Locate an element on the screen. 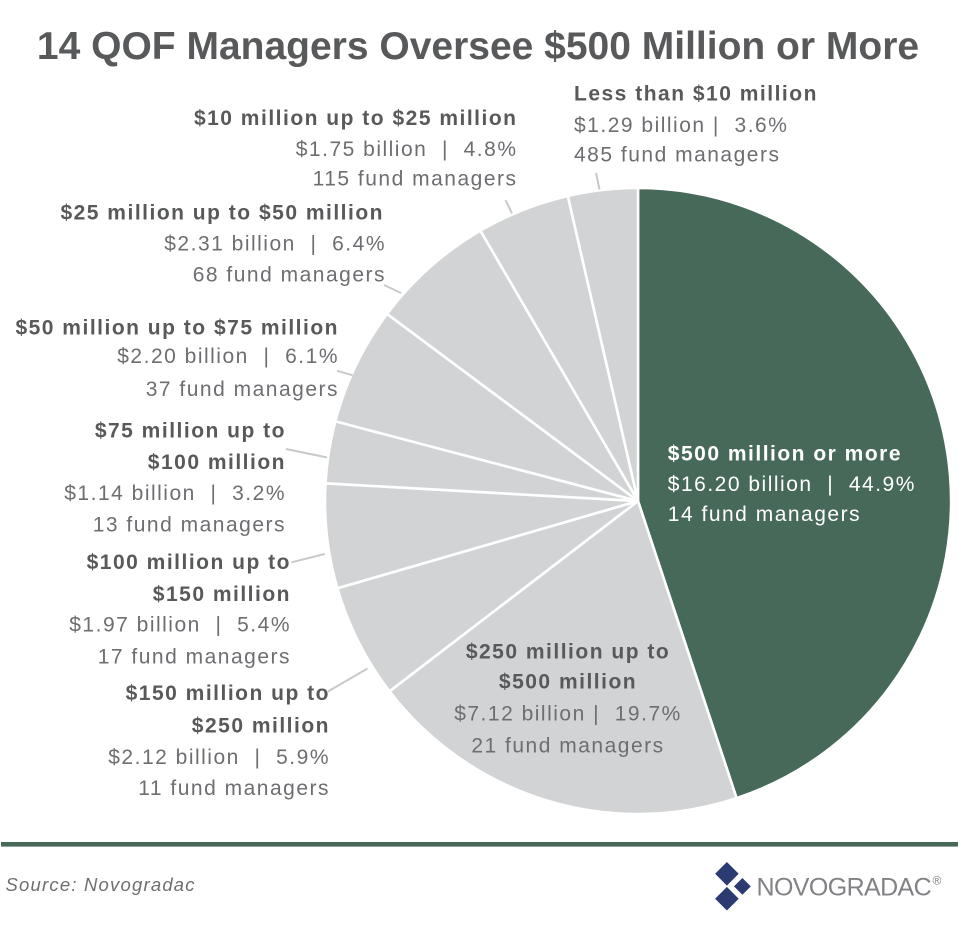 The height and width of the screenshot is (926, 960). svg-text: 485 fund managers is located at coordinates (677, 155).